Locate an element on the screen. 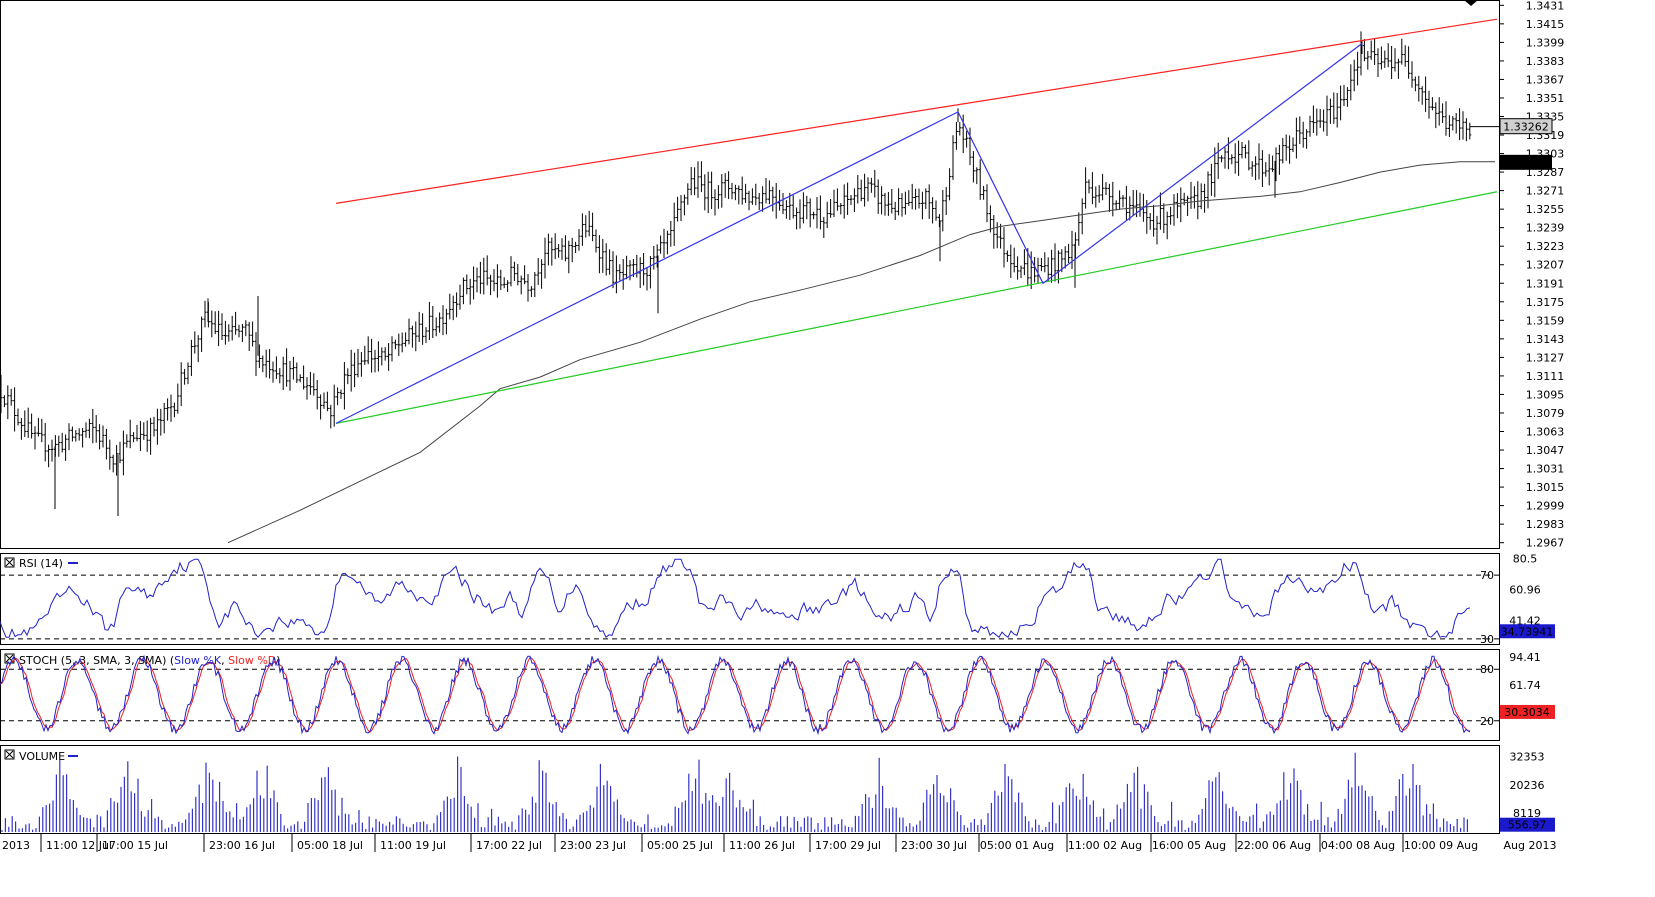  price-tick-label: 1.3095 is located at coordinates (1545, 394).